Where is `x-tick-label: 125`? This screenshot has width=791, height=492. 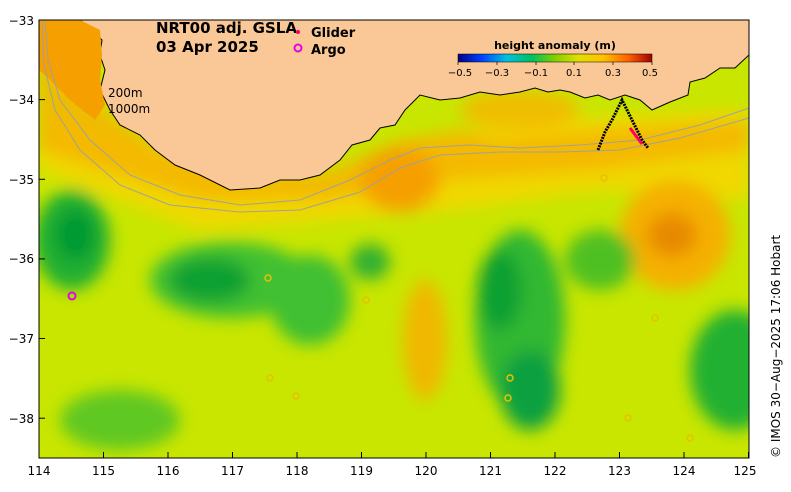 x-tick-label: 125 is located at coordinates (745, 471).